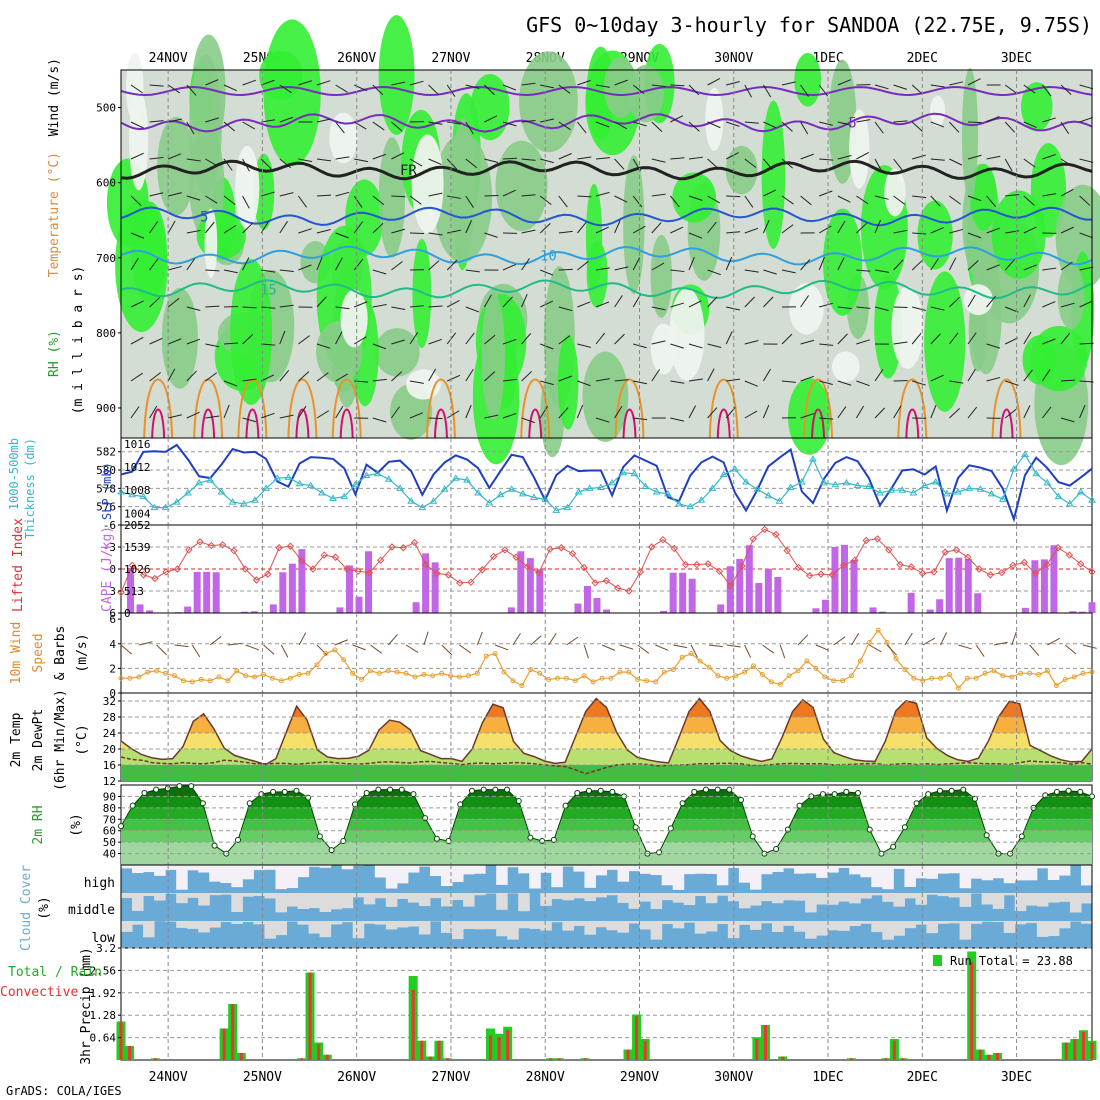 The height and width of the screenshot is (1100, 1100). Describe the element at coordinates (30, 488) in the screenshot. I see `axis-label-thickness-unit: Thickness (dm)` at that location.